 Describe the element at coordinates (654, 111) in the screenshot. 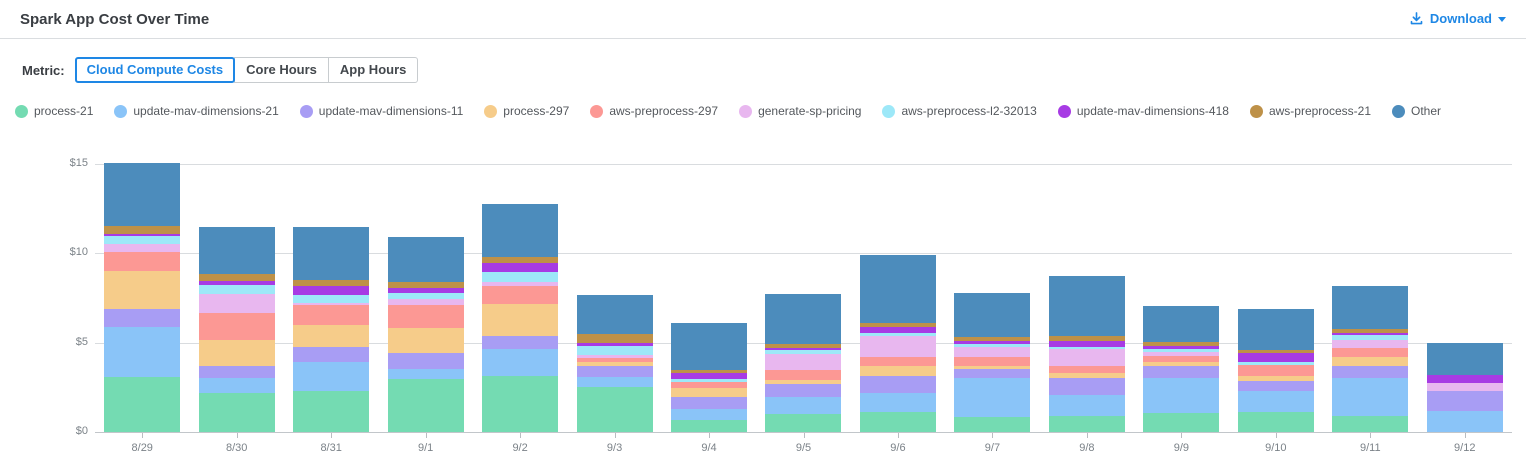

I see `legend-item-aws-preprocess-297: aws-preprocess-297` at that location.